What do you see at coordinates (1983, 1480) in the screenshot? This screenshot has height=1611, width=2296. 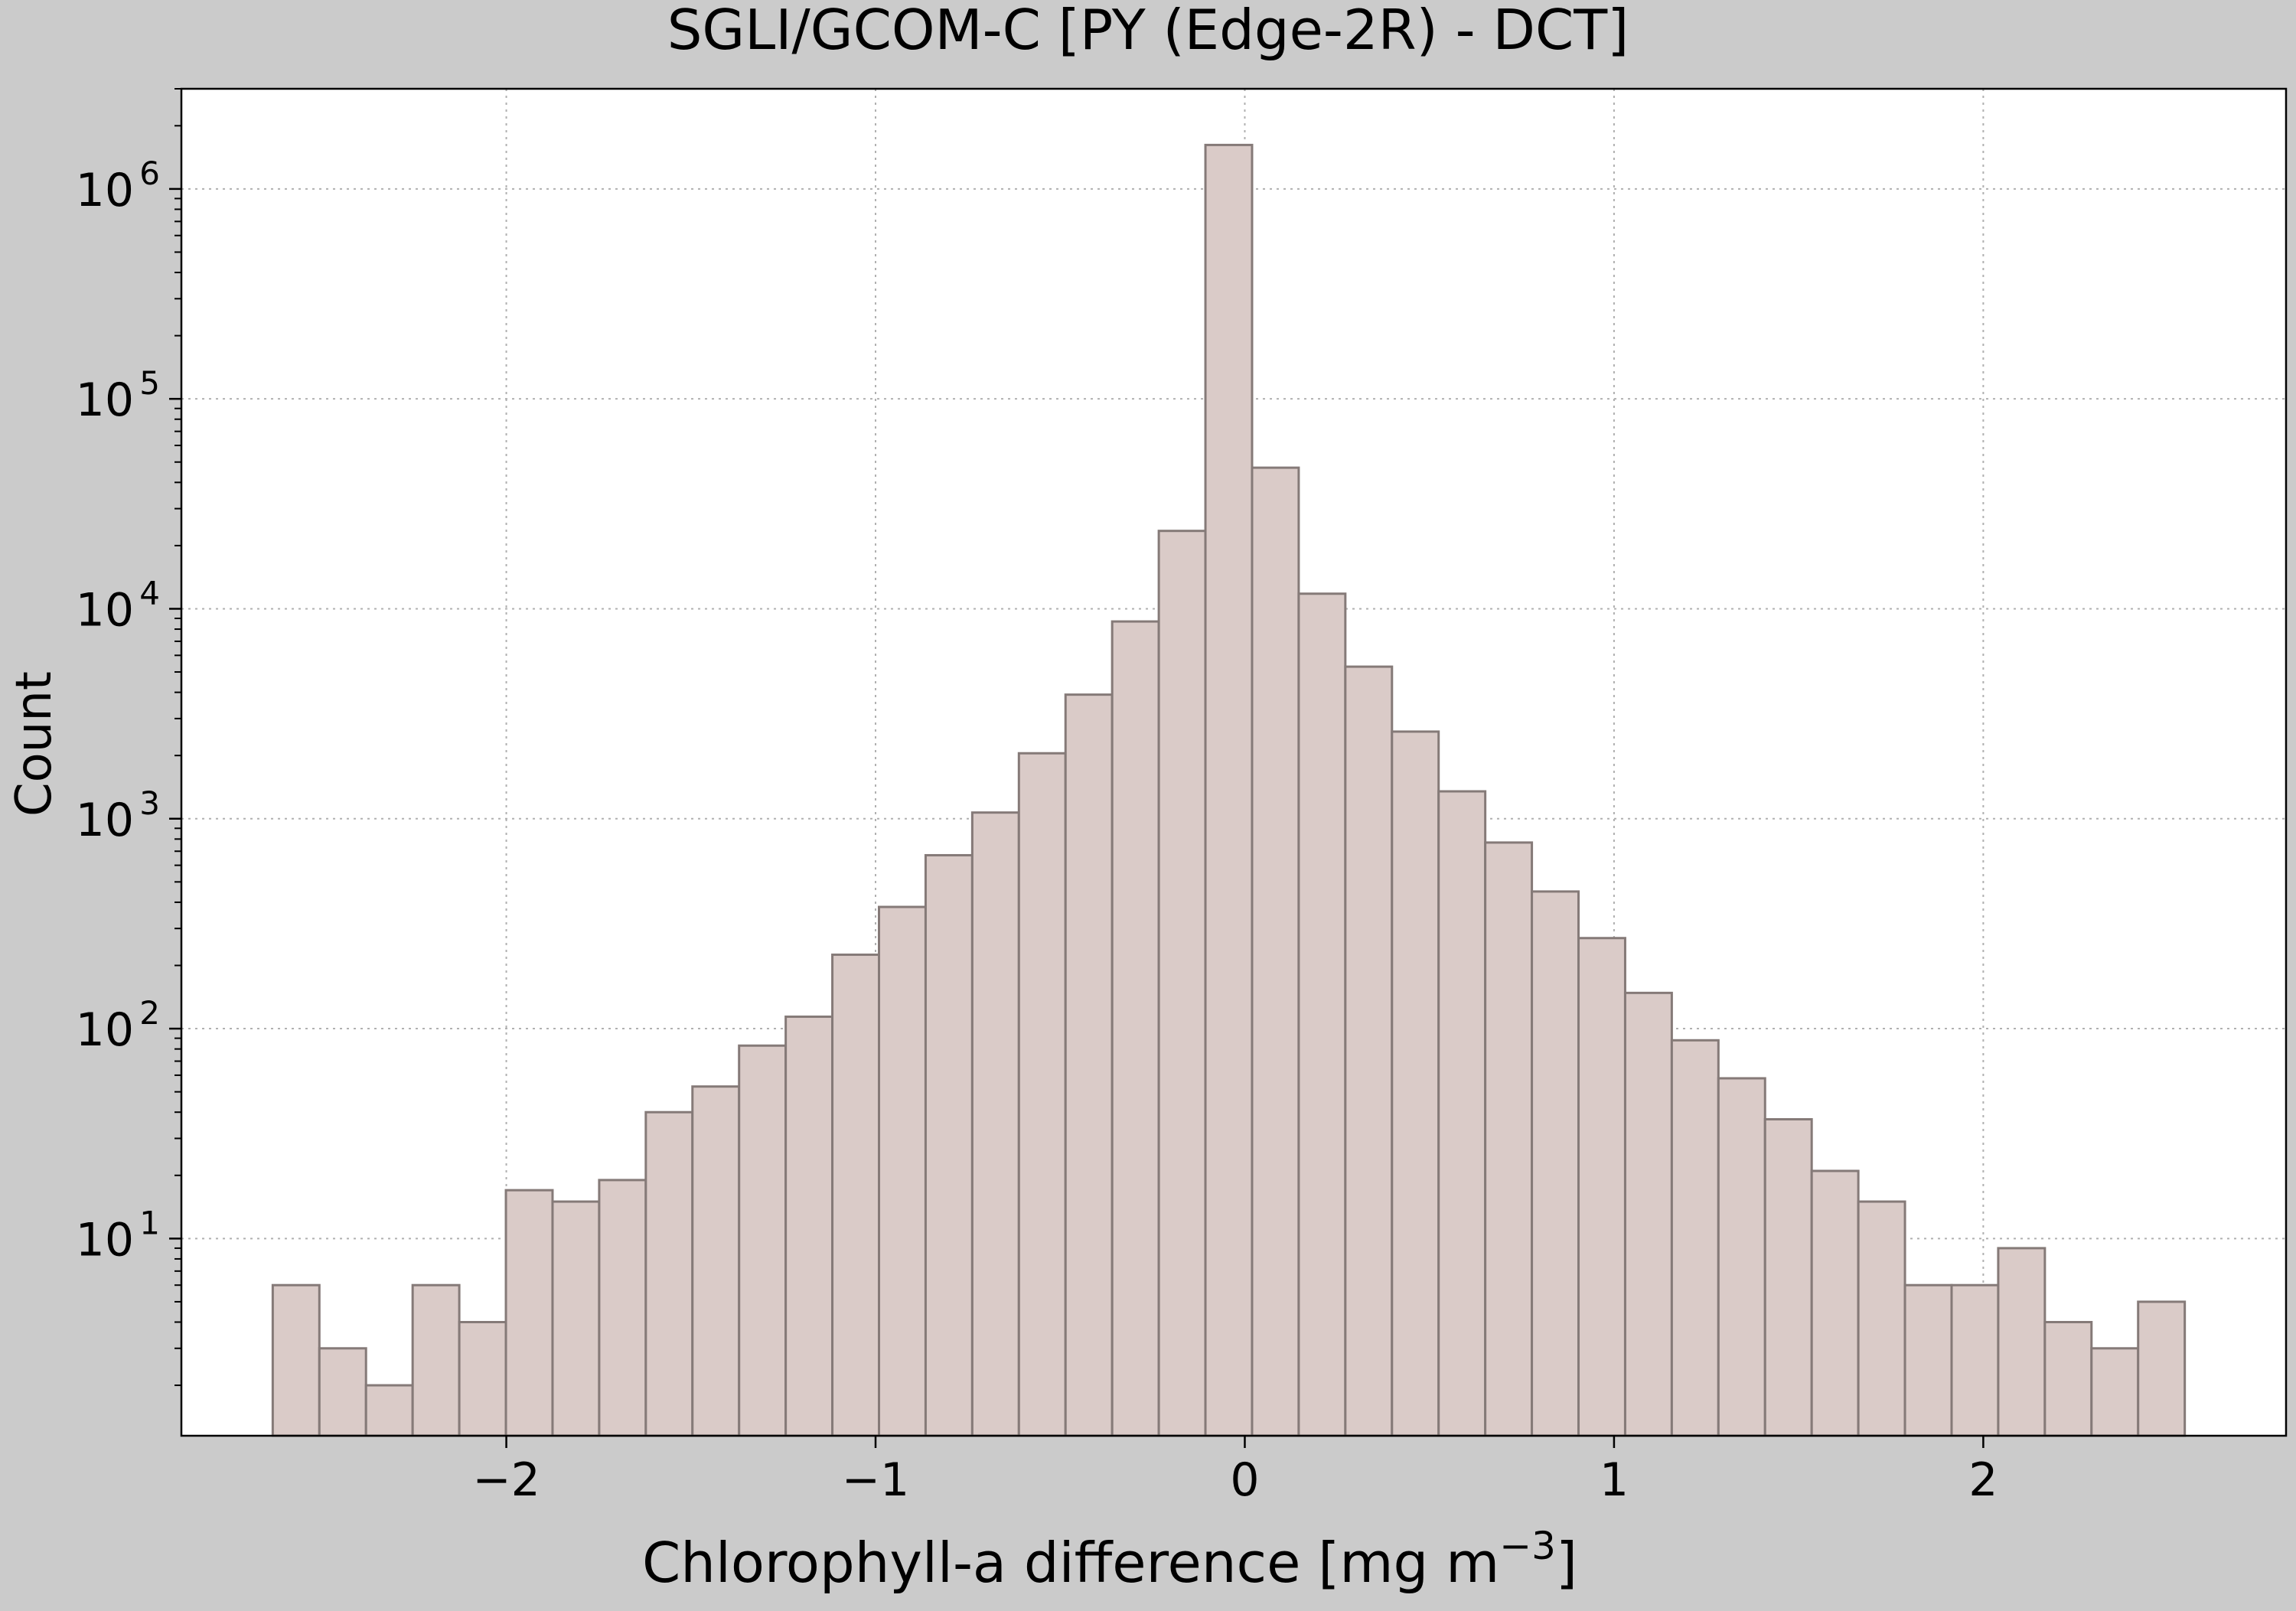 I see `x-tick-label: 2` at bounding box center [1983, 1480].